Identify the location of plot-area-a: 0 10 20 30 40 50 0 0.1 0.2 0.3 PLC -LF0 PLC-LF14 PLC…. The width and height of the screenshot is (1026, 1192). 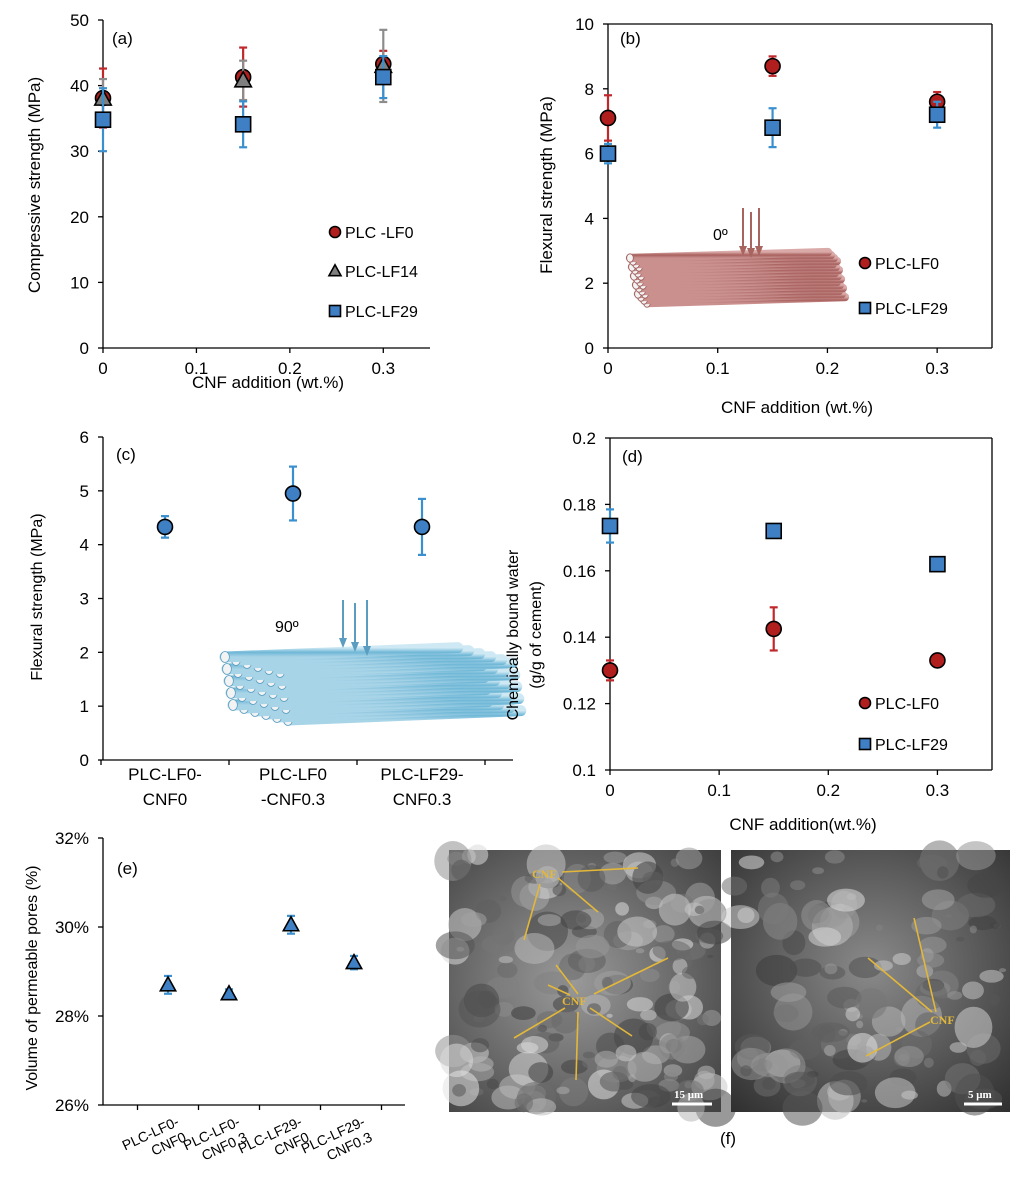
(250, 194).